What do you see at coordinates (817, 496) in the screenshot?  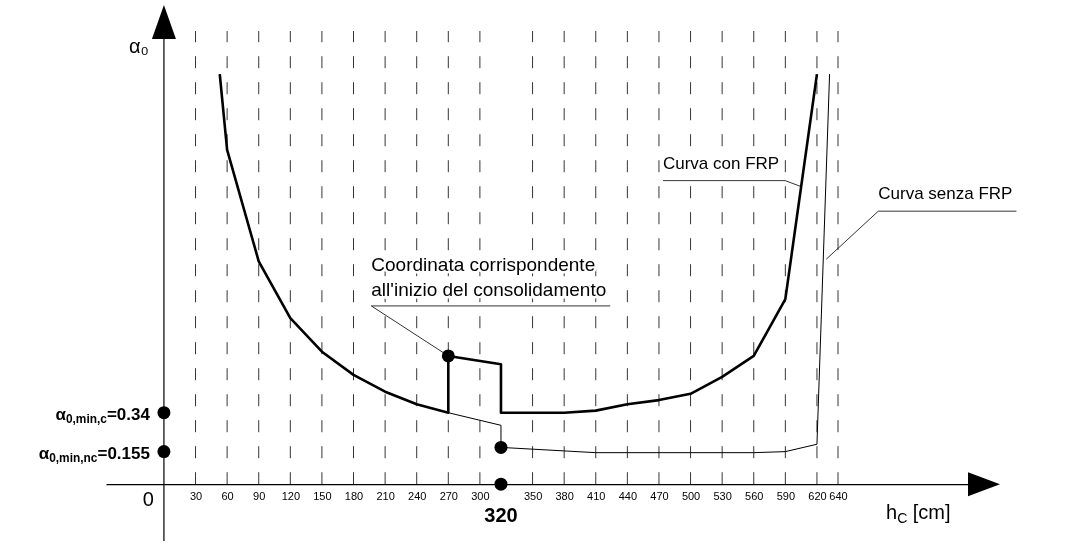 I see `x-tick-label: 620` at bounding box center [817, 496].